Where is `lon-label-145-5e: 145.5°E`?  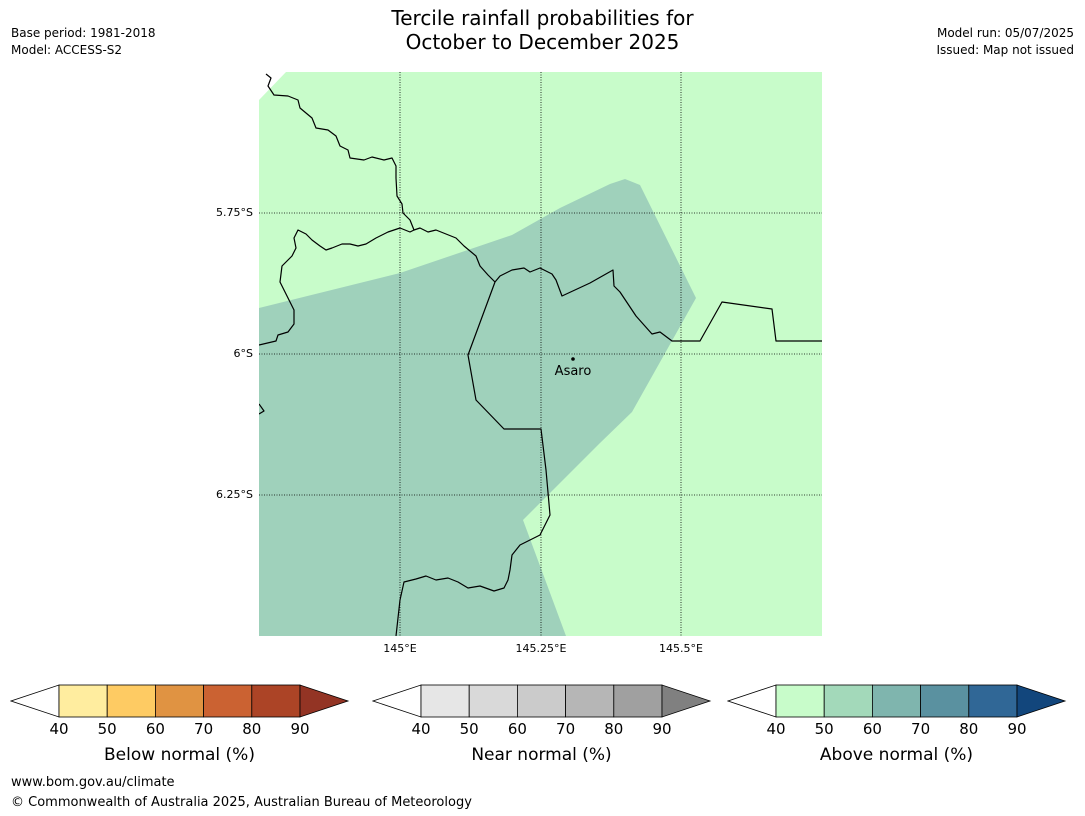
lon-label-145-5e: 145.5°E is located at coordinates (681, 648).